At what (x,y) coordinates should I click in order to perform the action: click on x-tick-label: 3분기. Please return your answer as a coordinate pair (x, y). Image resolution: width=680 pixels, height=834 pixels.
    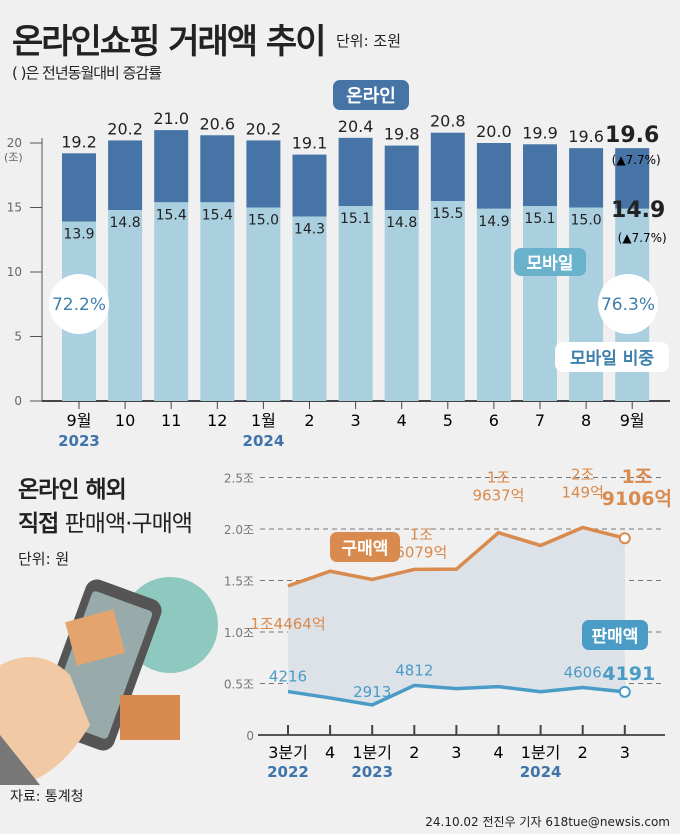
    Looking at the image, I should click on (288, 752).